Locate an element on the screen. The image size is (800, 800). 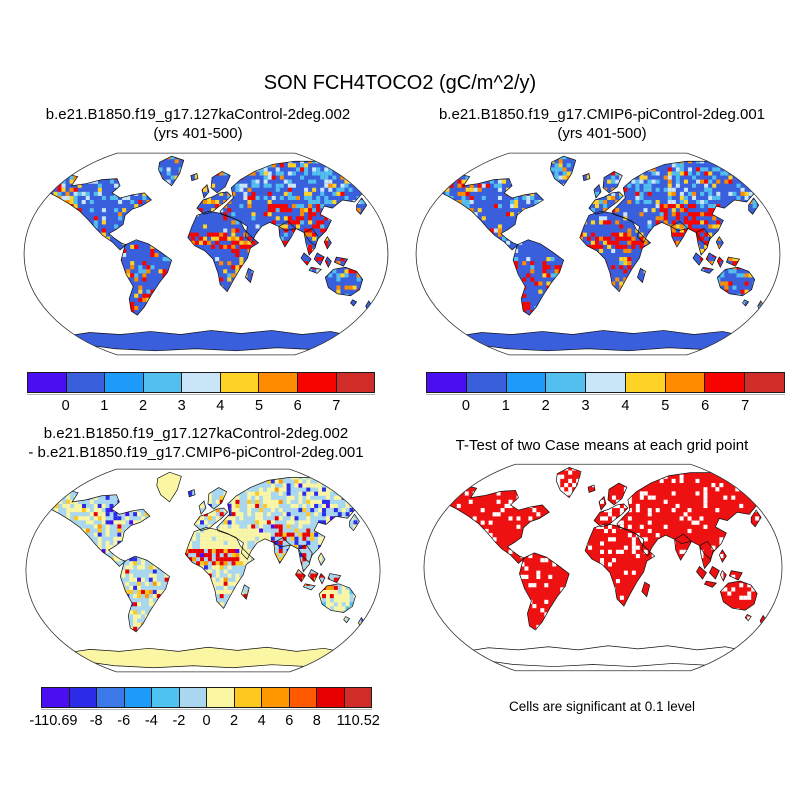
colorbar-tick-label: 8 is located at coordinates (316, 721).